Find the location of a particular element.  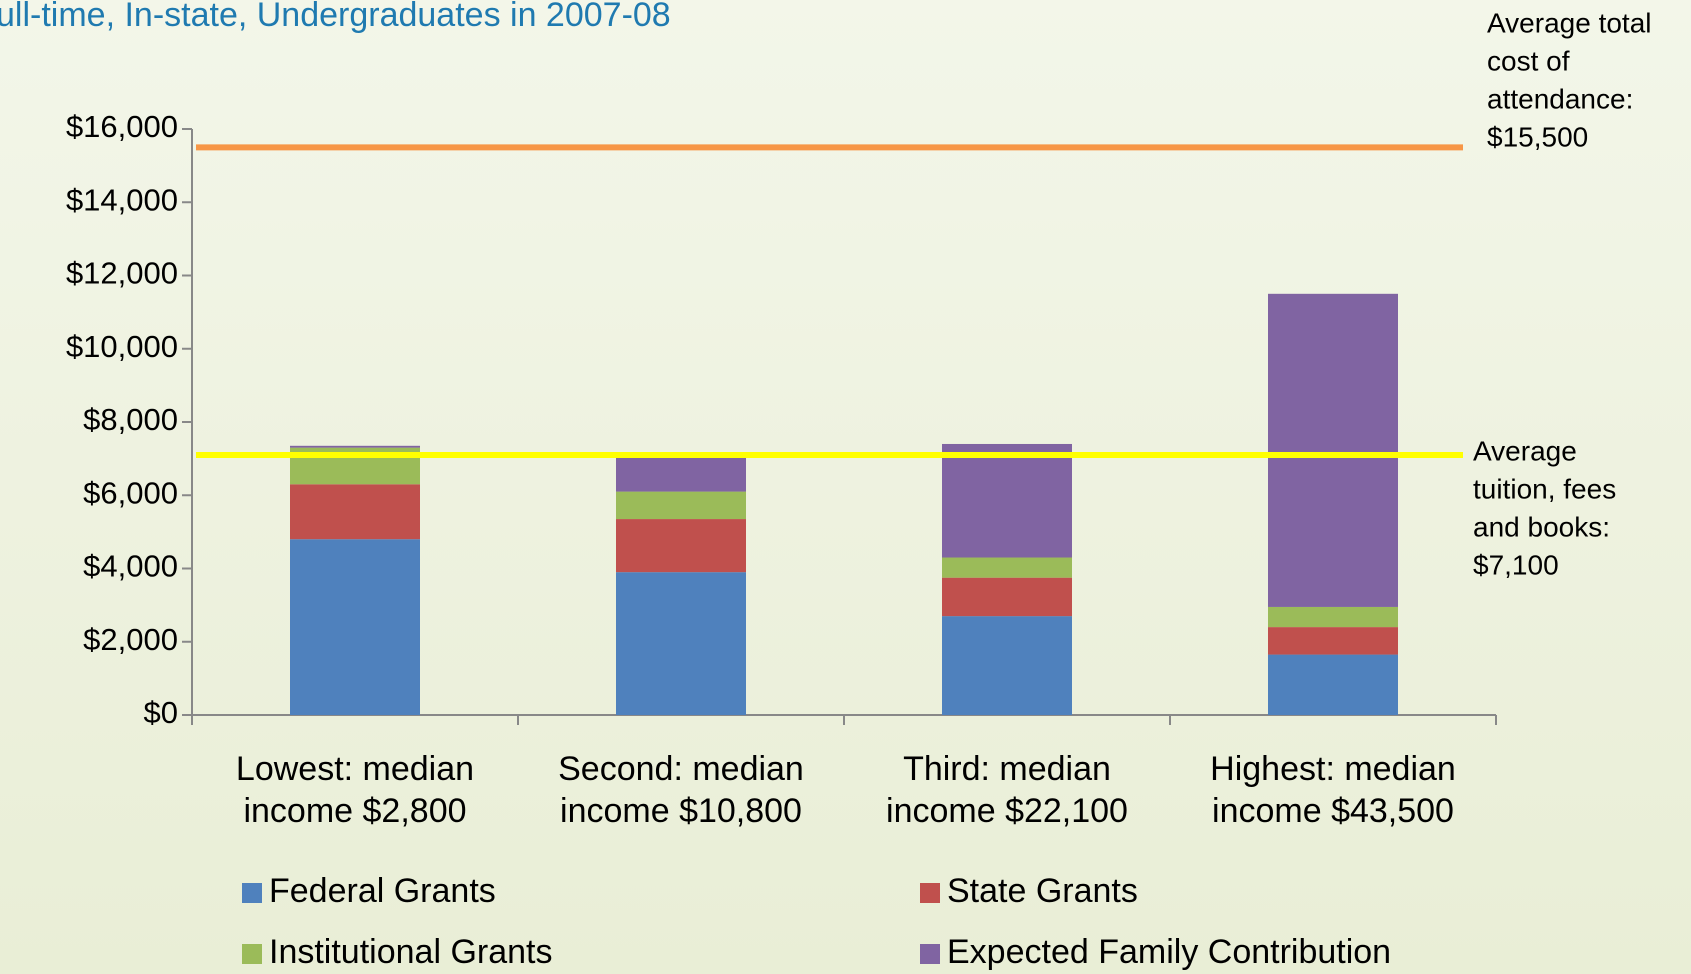

reference-label: and books: is located at coordinates (1541, 526).